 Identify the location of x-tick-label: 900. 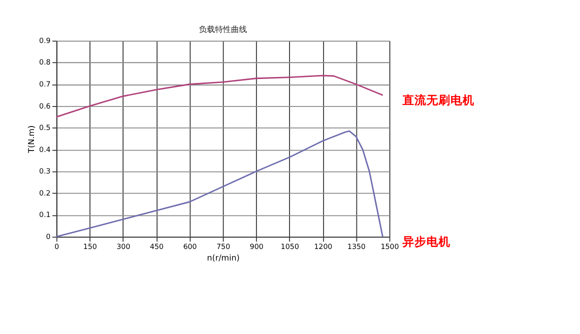
(257, 246).